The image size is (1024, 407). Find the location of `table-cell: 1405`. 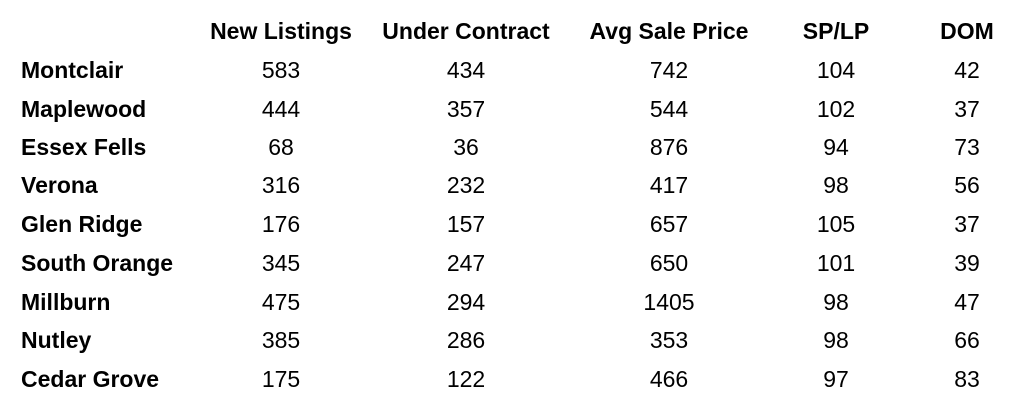

table-cell: 1405 is located at coordinates (669, 302).